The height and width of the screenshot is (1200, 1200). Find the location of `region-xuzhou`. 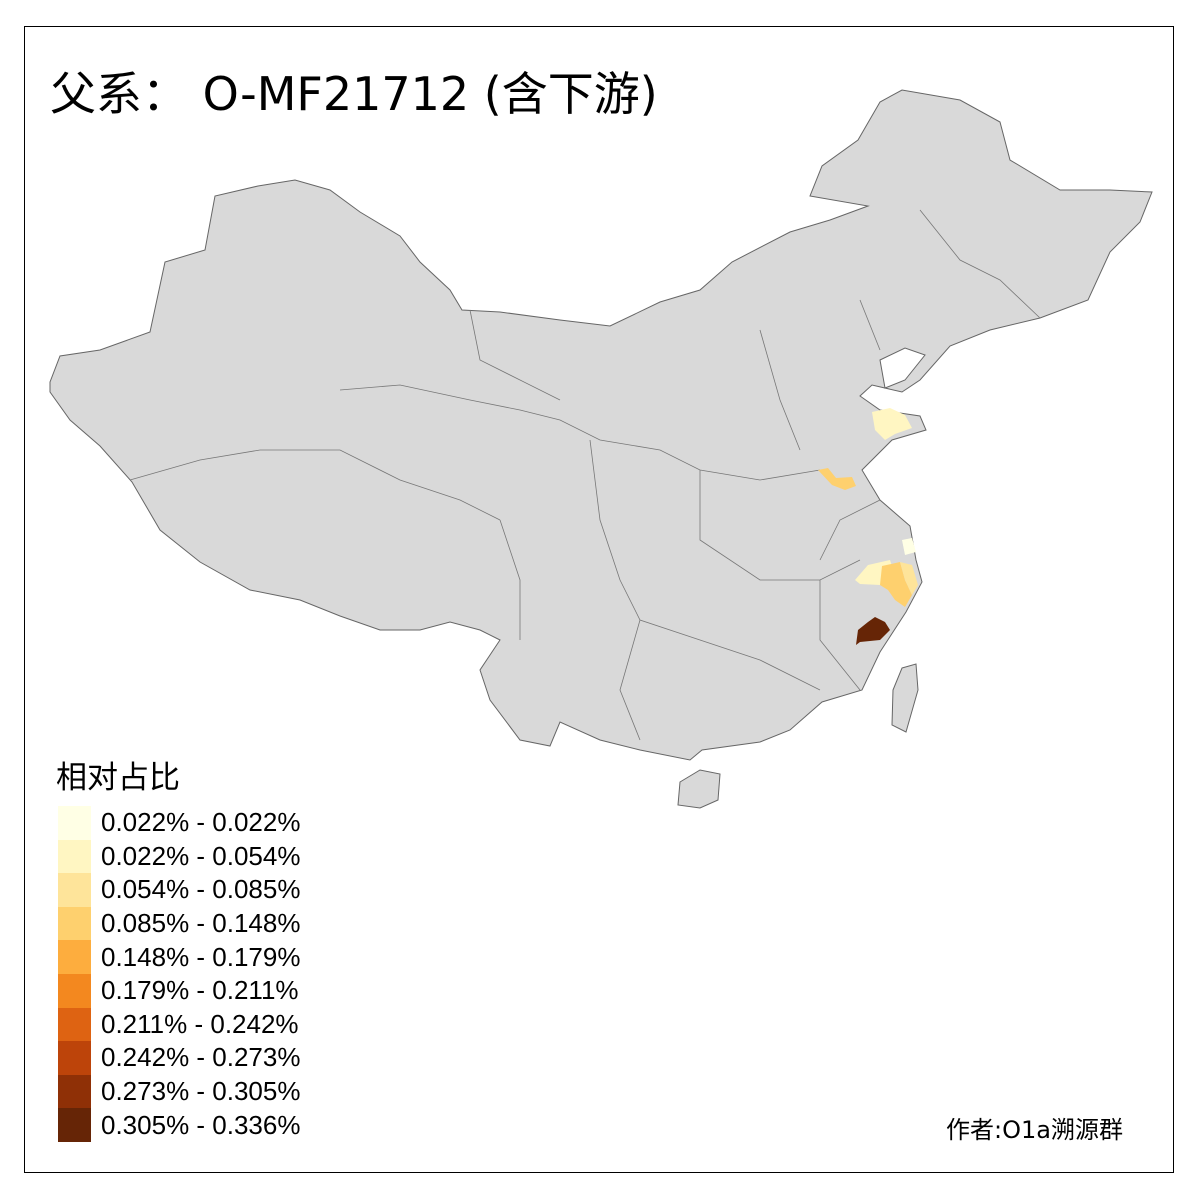

region-xuzhou is located at coordinates (837, 479).